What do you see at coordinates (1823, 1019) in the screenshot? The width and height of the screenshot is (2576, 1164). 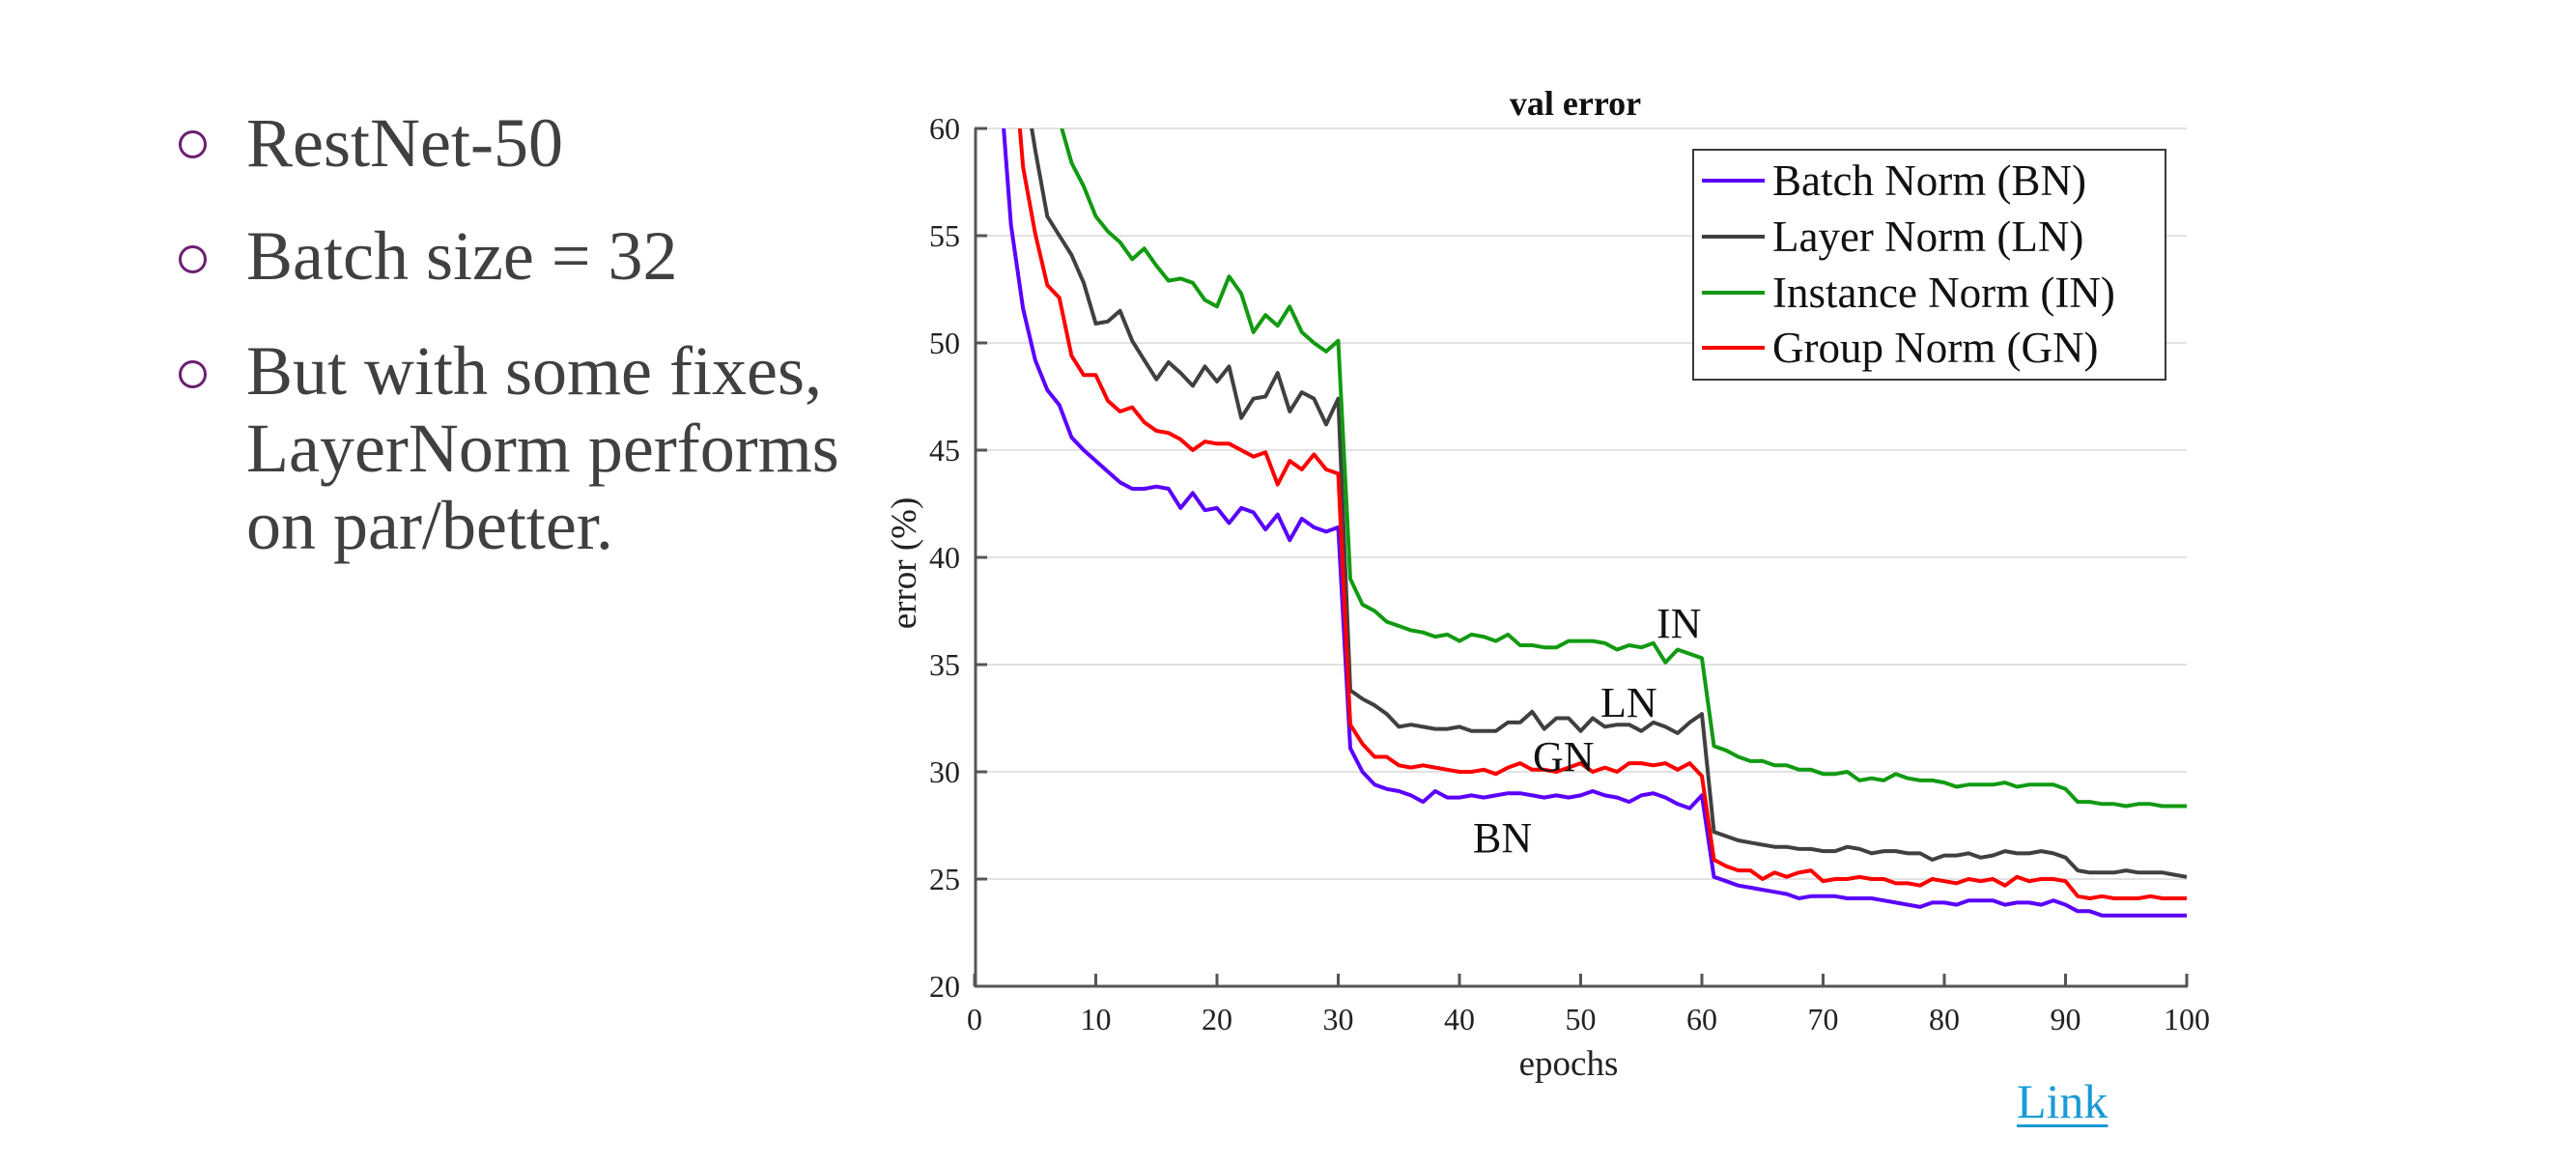 I see `x-tick-label: 70` at bounding box center [1823, 1019].